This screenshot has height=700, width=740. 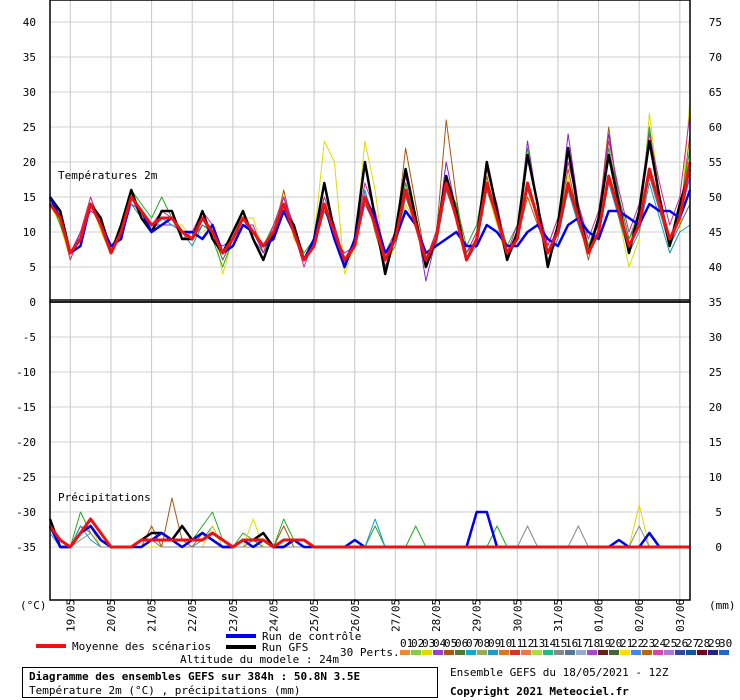 What do you see at coordinates (715, 407) in the screenshot?
I see `prec-right-tick-label: 20` at bounding box center [715, 407].